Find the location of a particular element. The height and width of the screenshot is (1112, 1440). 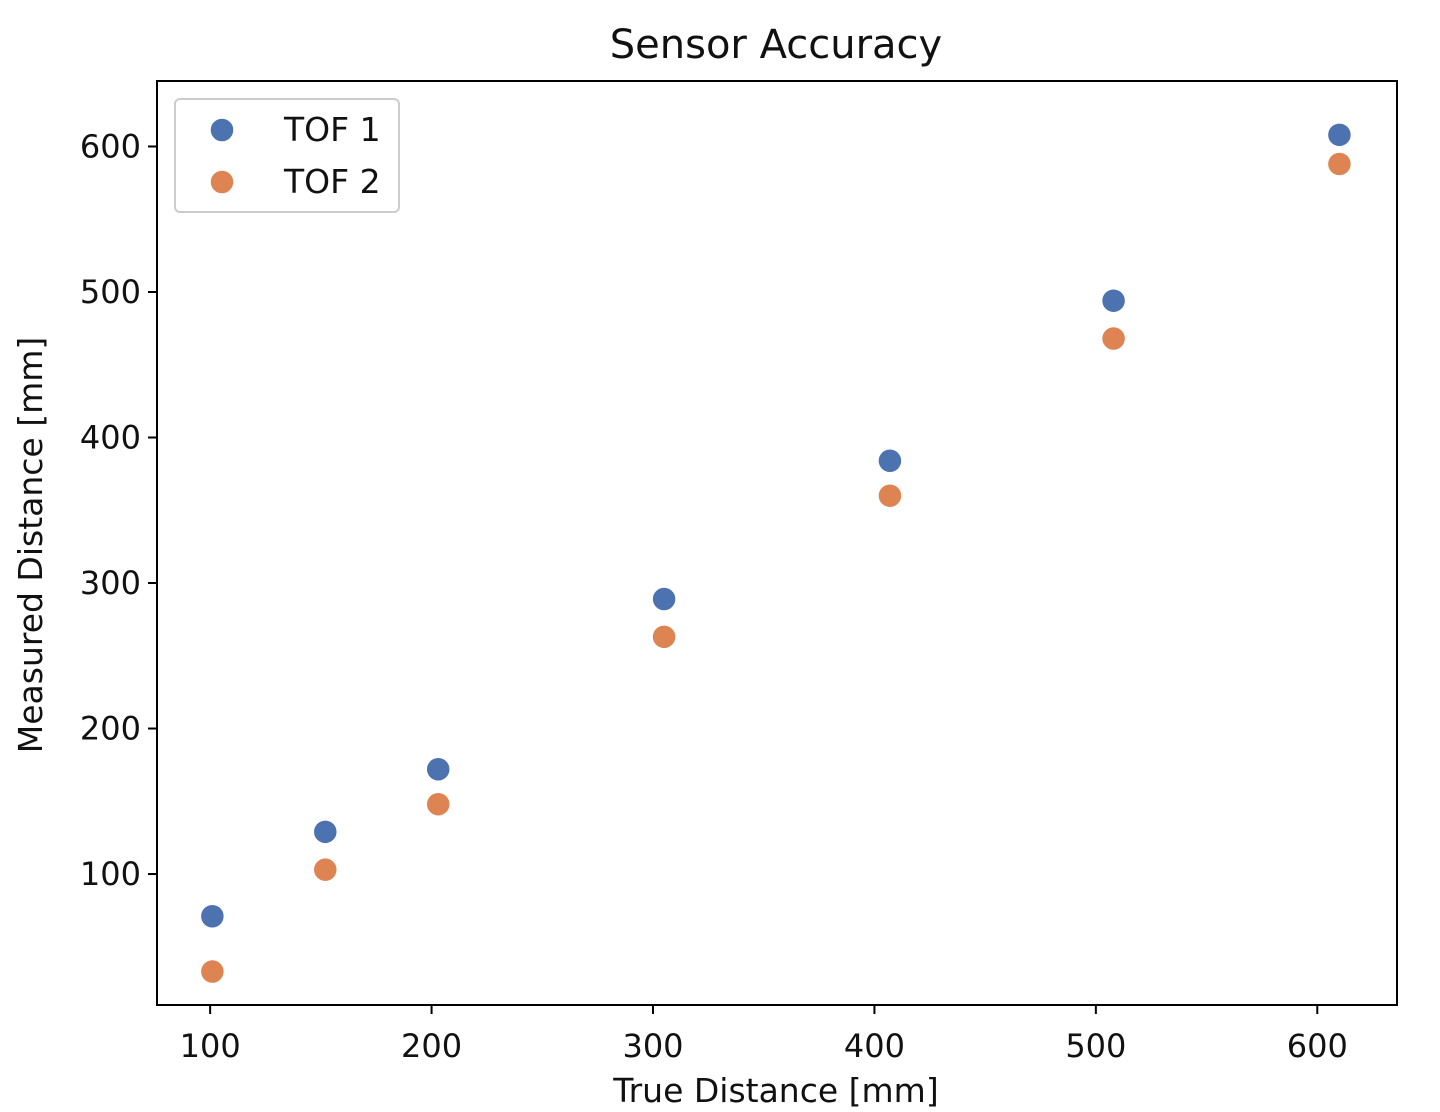

y-axis-label: Measured Distance [mm] is located at coordinates (30, 545).